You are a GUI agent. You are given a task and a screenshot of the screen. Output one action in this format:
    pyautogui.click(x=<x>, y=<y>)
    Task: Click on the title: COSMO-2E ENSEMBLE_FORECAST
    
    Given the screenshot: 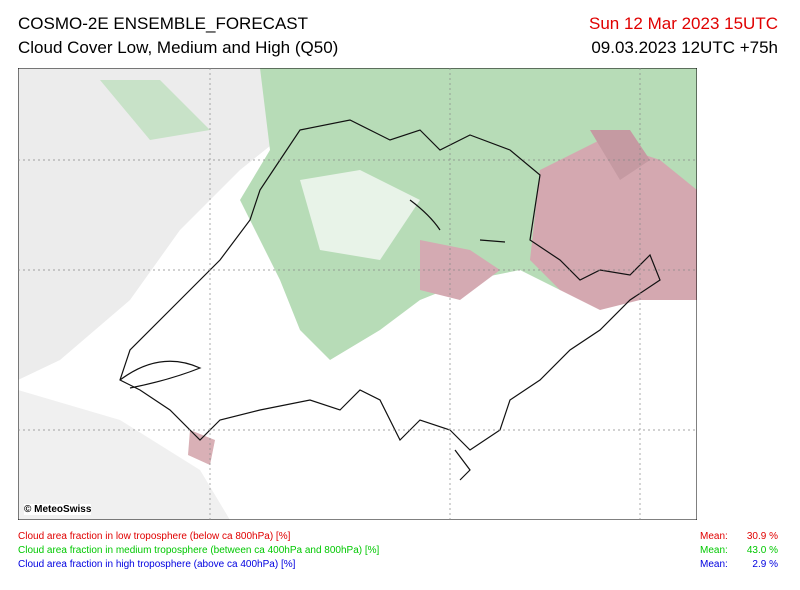 What is the action you would take?
    pyautogui.click(x=163, y=23)
    